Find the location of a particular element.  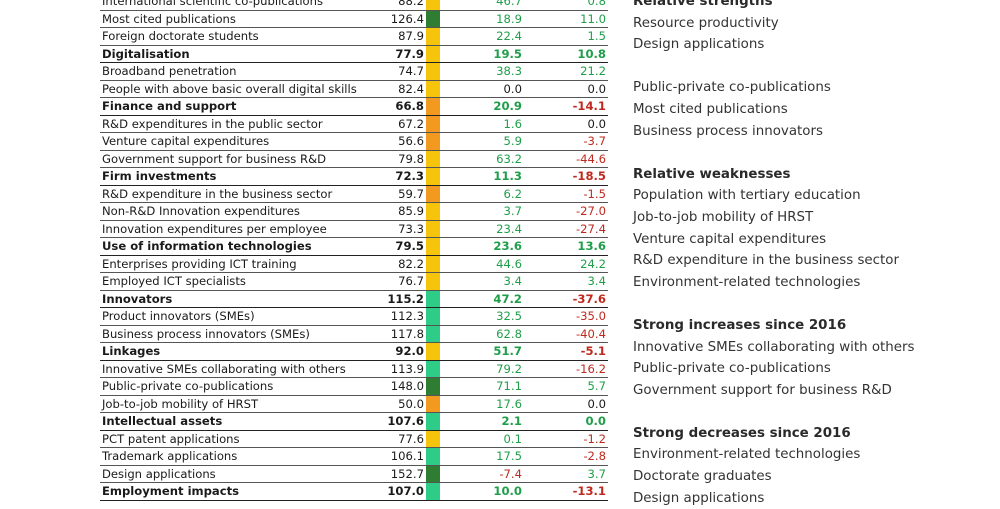

indicator-score: 77.6 is located at coordinates (398, 439).